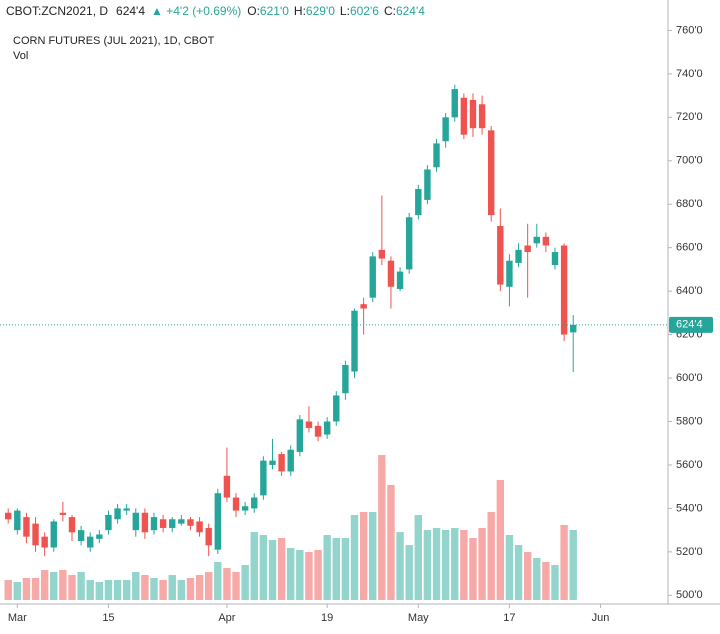  Describe the element at coordinates (689, 595) in the screenshot. I see `y-tick-label: 500'0` at that location.